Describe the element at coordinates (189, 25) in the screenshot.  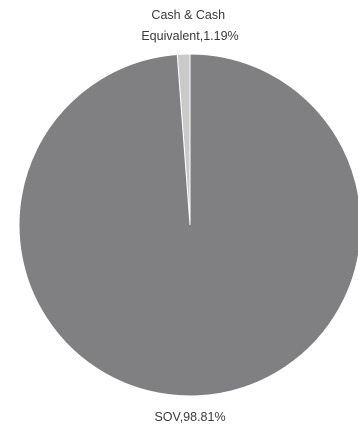
I see `slice-label-cash: Cash & Cash Equivalent,1.19%` at that location.